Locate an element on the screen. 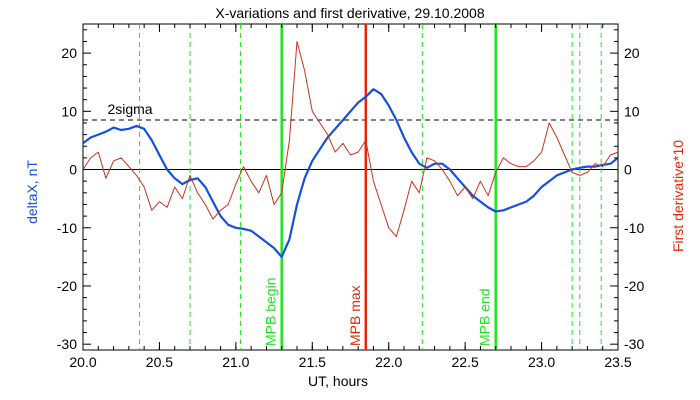 The width and height of the screenshot is (700, 400). y-tick-label-left: -10 is located at coordinates (67, 228).